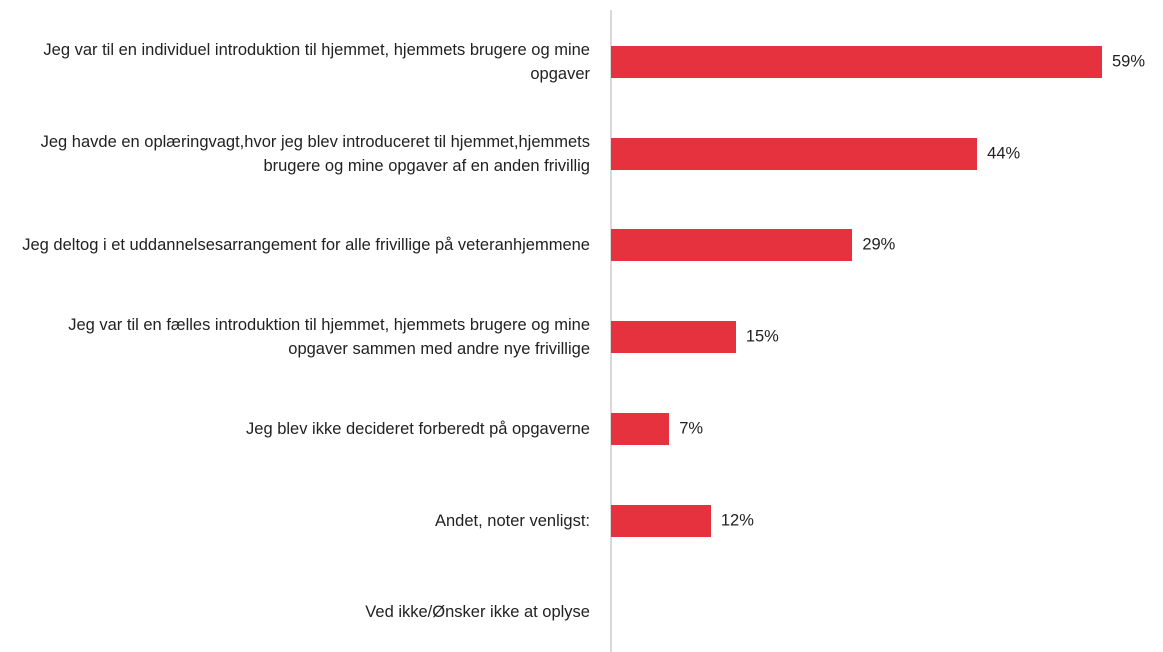  Describe the element at coordinates (737, 520) in the screenshot. I see `value-label: 12%` at that location.